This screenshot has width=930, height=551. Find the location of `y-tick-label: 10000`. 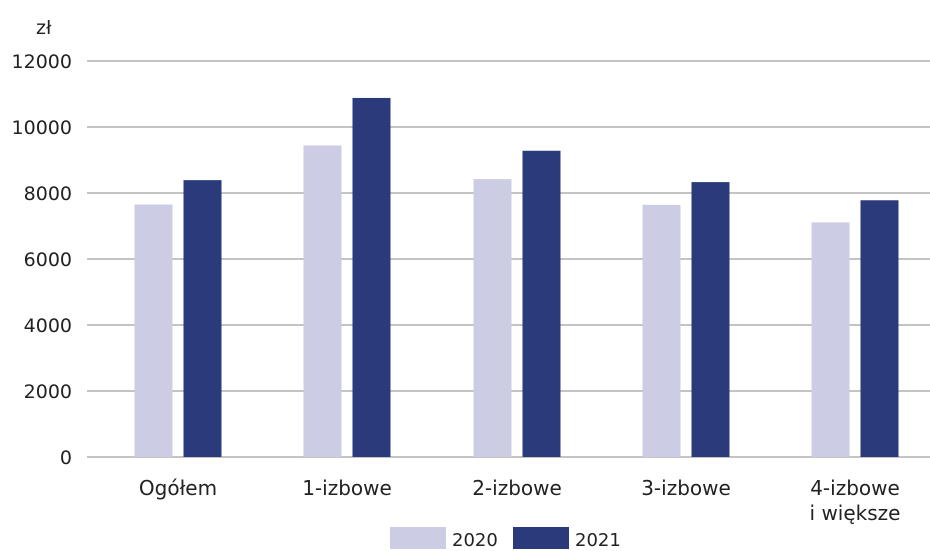

y-tick-label: 10000 is located at coordinates (42, 128).